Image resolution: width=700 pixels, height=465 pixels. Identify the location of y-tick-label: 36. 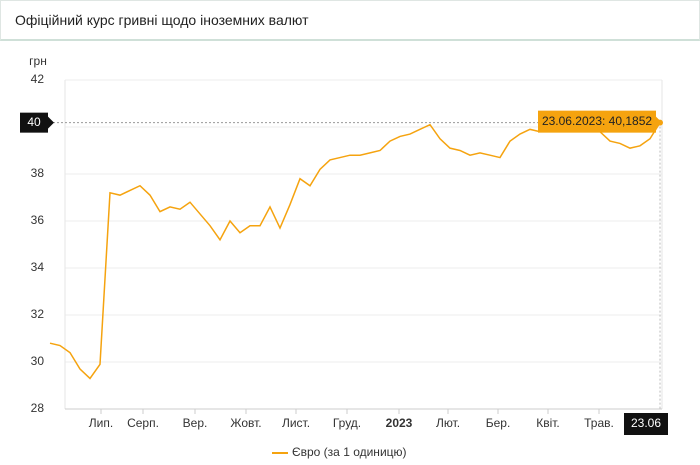
(38, 220).